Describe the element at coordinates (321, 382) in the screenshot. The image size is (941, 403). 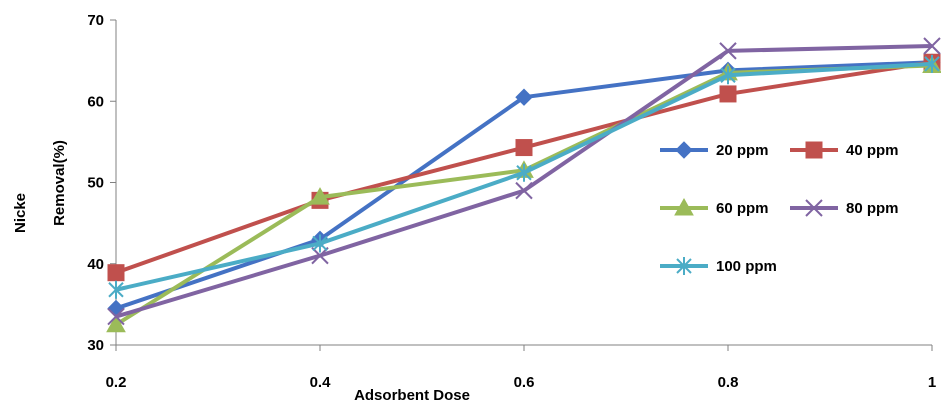
I see `x-tick-label: 0.4` at that location.